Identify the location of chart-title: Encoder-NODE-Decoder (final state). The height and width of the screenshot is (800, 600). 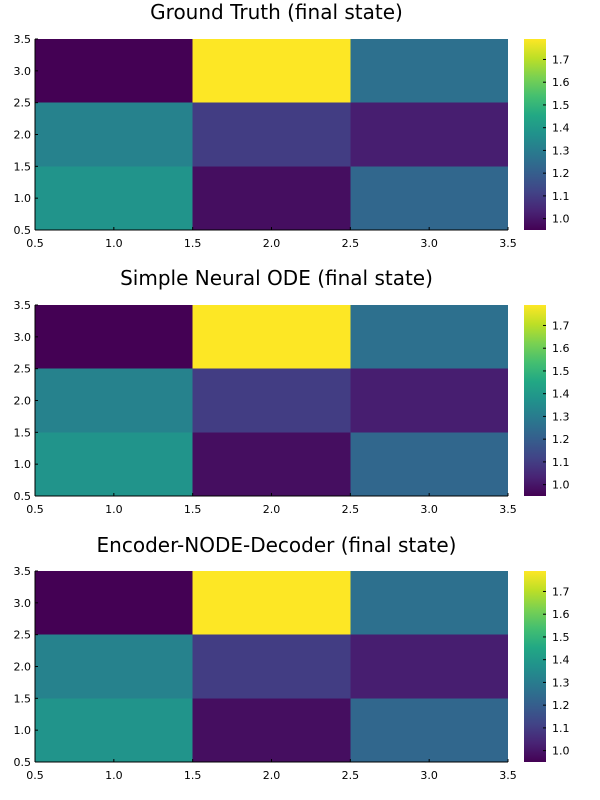
(277, 545).